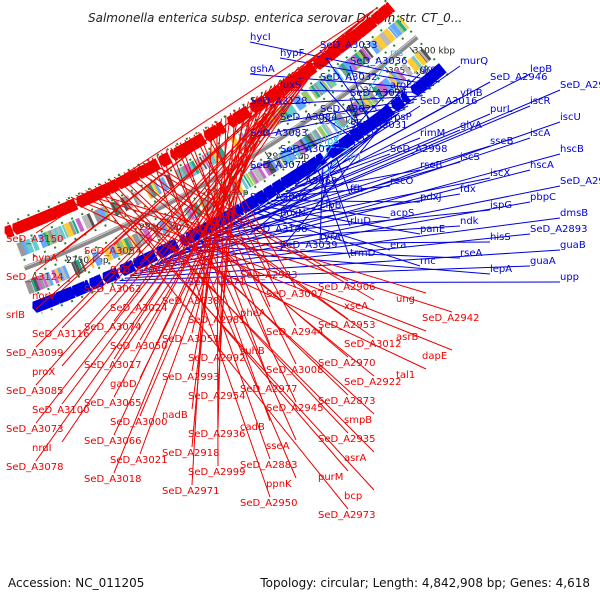 Image resolution: width=600 pixels, height=600 pixels. I want to click on reverse-gene-label: SeD_A3086, so click(139, 270).